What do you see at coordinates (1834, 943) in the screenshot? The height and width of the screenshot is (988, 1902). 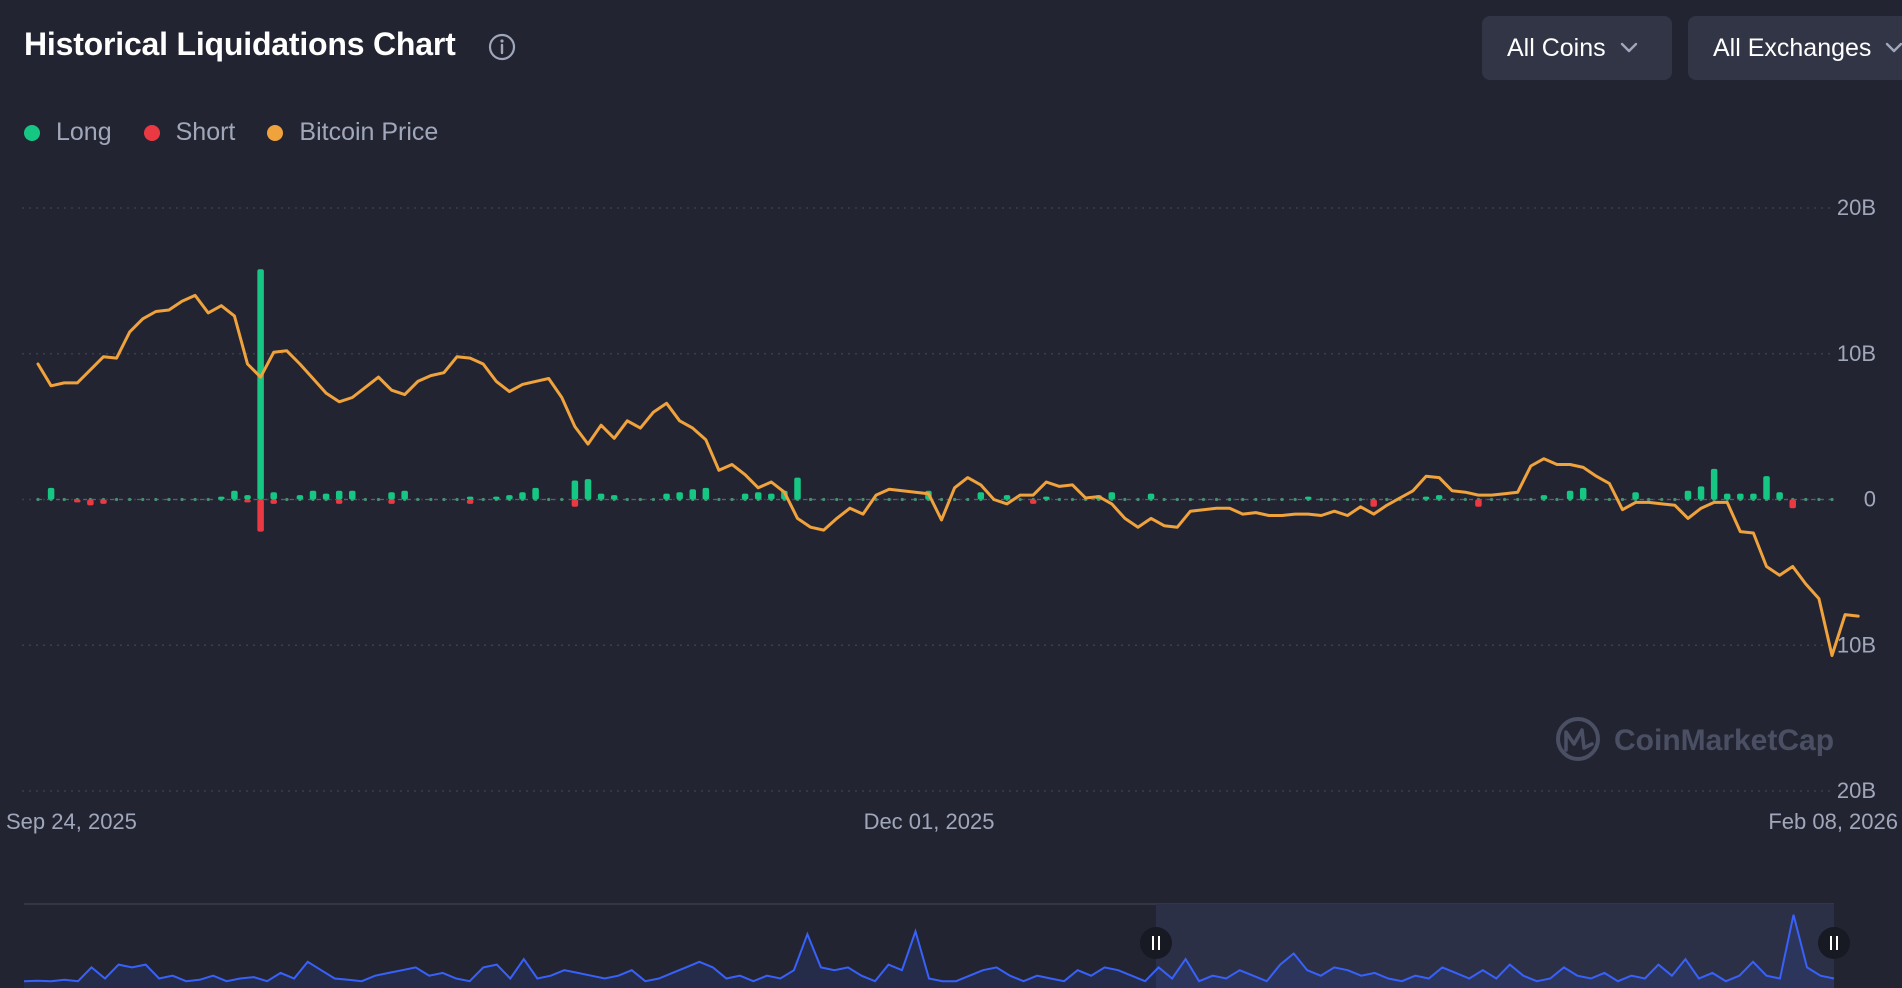 I see `navigator-right-handle` at bounding box center [1834, 943].